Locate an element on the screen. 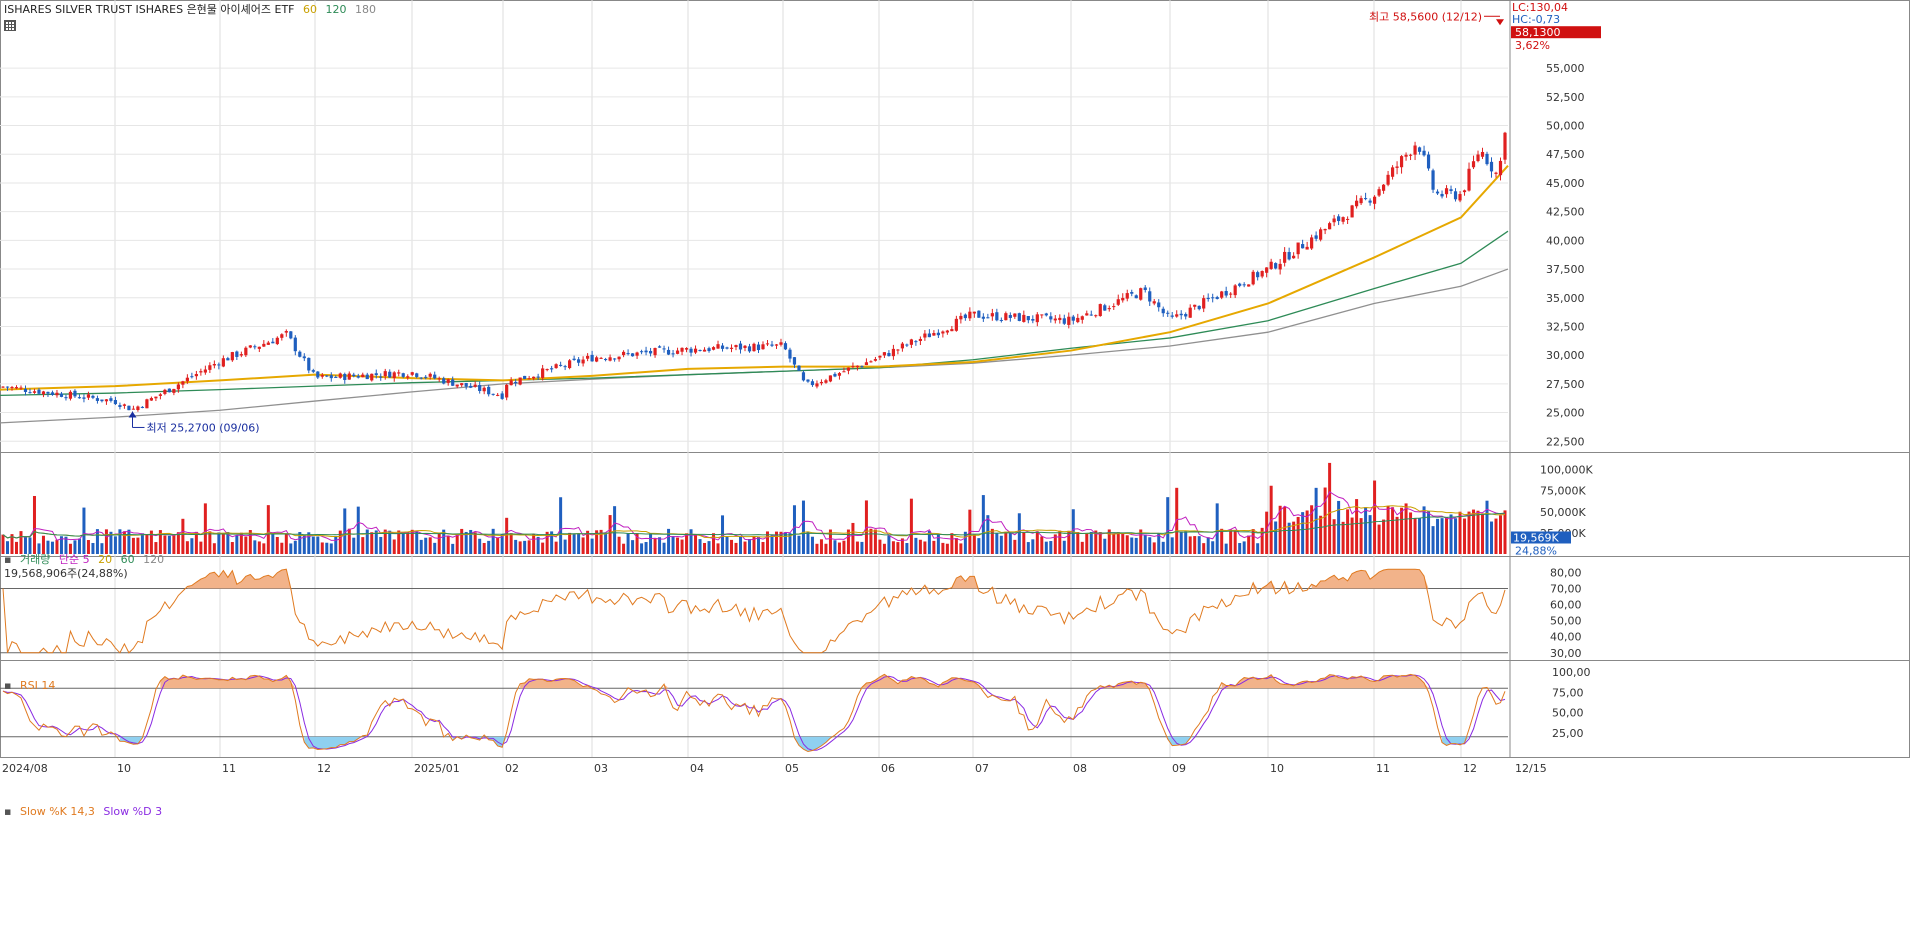  price-tick-label: 37,500 is located at coordinates (1565, 269).